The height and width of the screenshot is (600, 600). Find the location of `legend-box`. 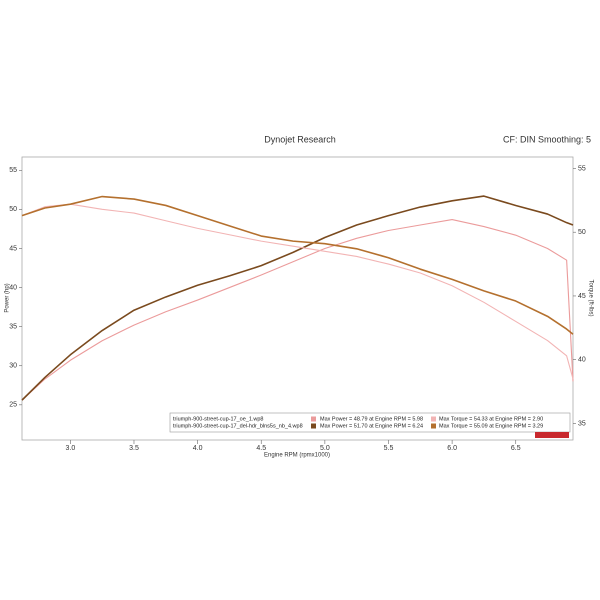

legend-box is located at coordinates (370, 422).